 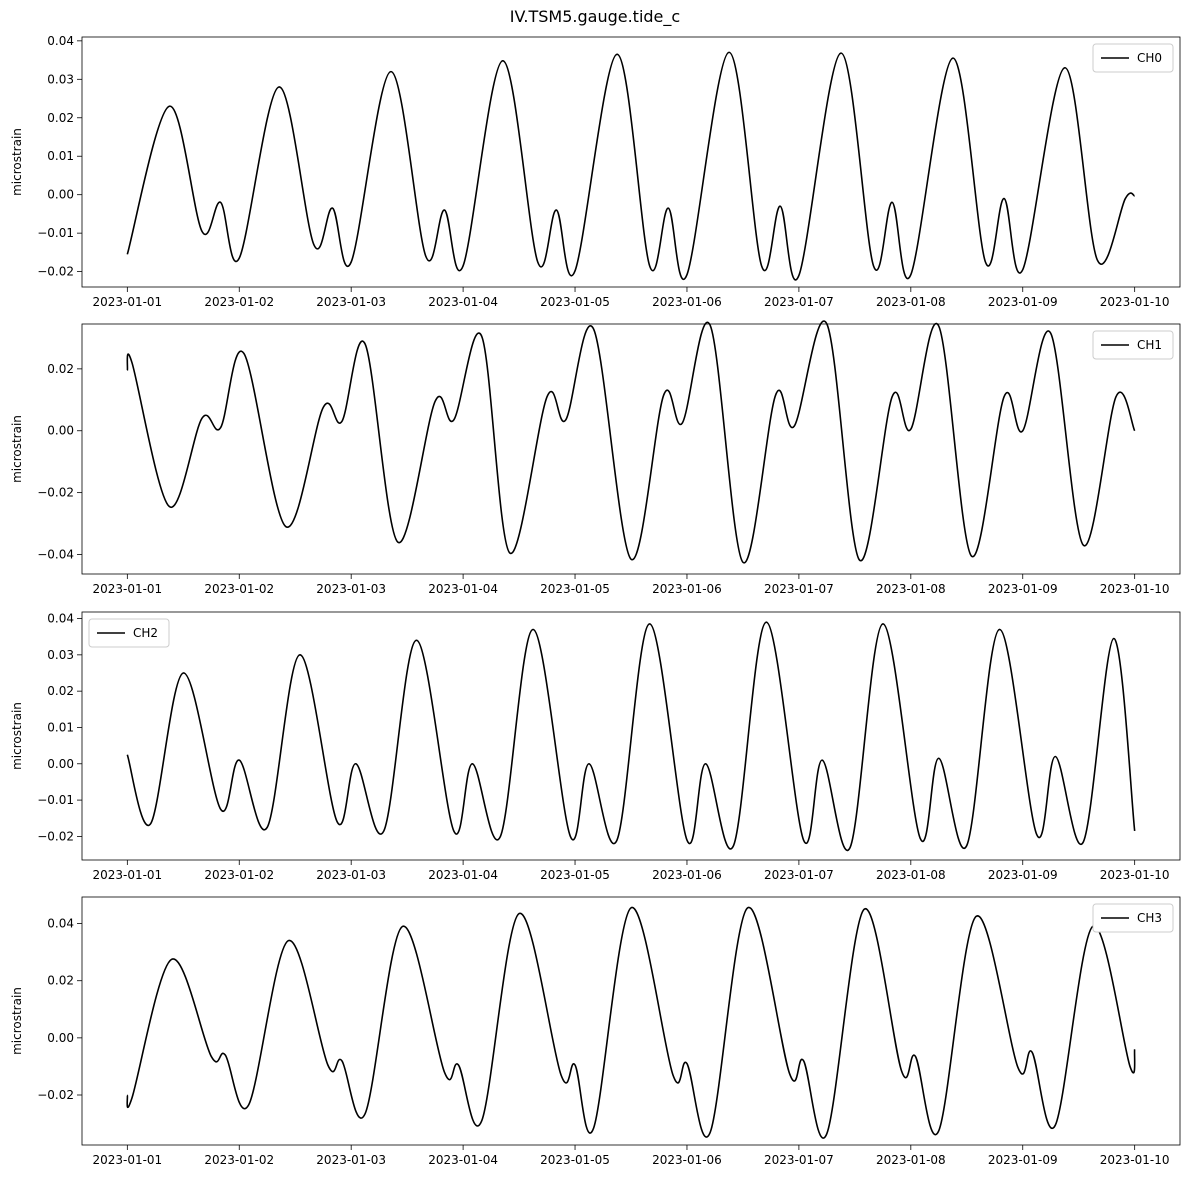 I want to click on legend-label: CH0, so click(x=1149, y=58).